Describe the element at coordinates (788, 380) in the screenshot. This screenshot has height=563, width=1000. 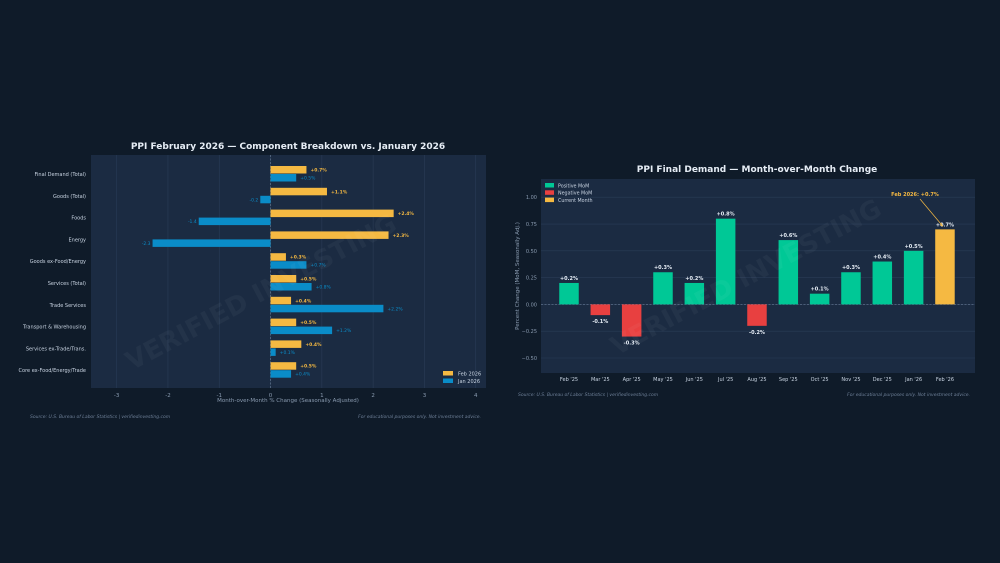
I see `right-x-tick-label: Sep '25` at that location.